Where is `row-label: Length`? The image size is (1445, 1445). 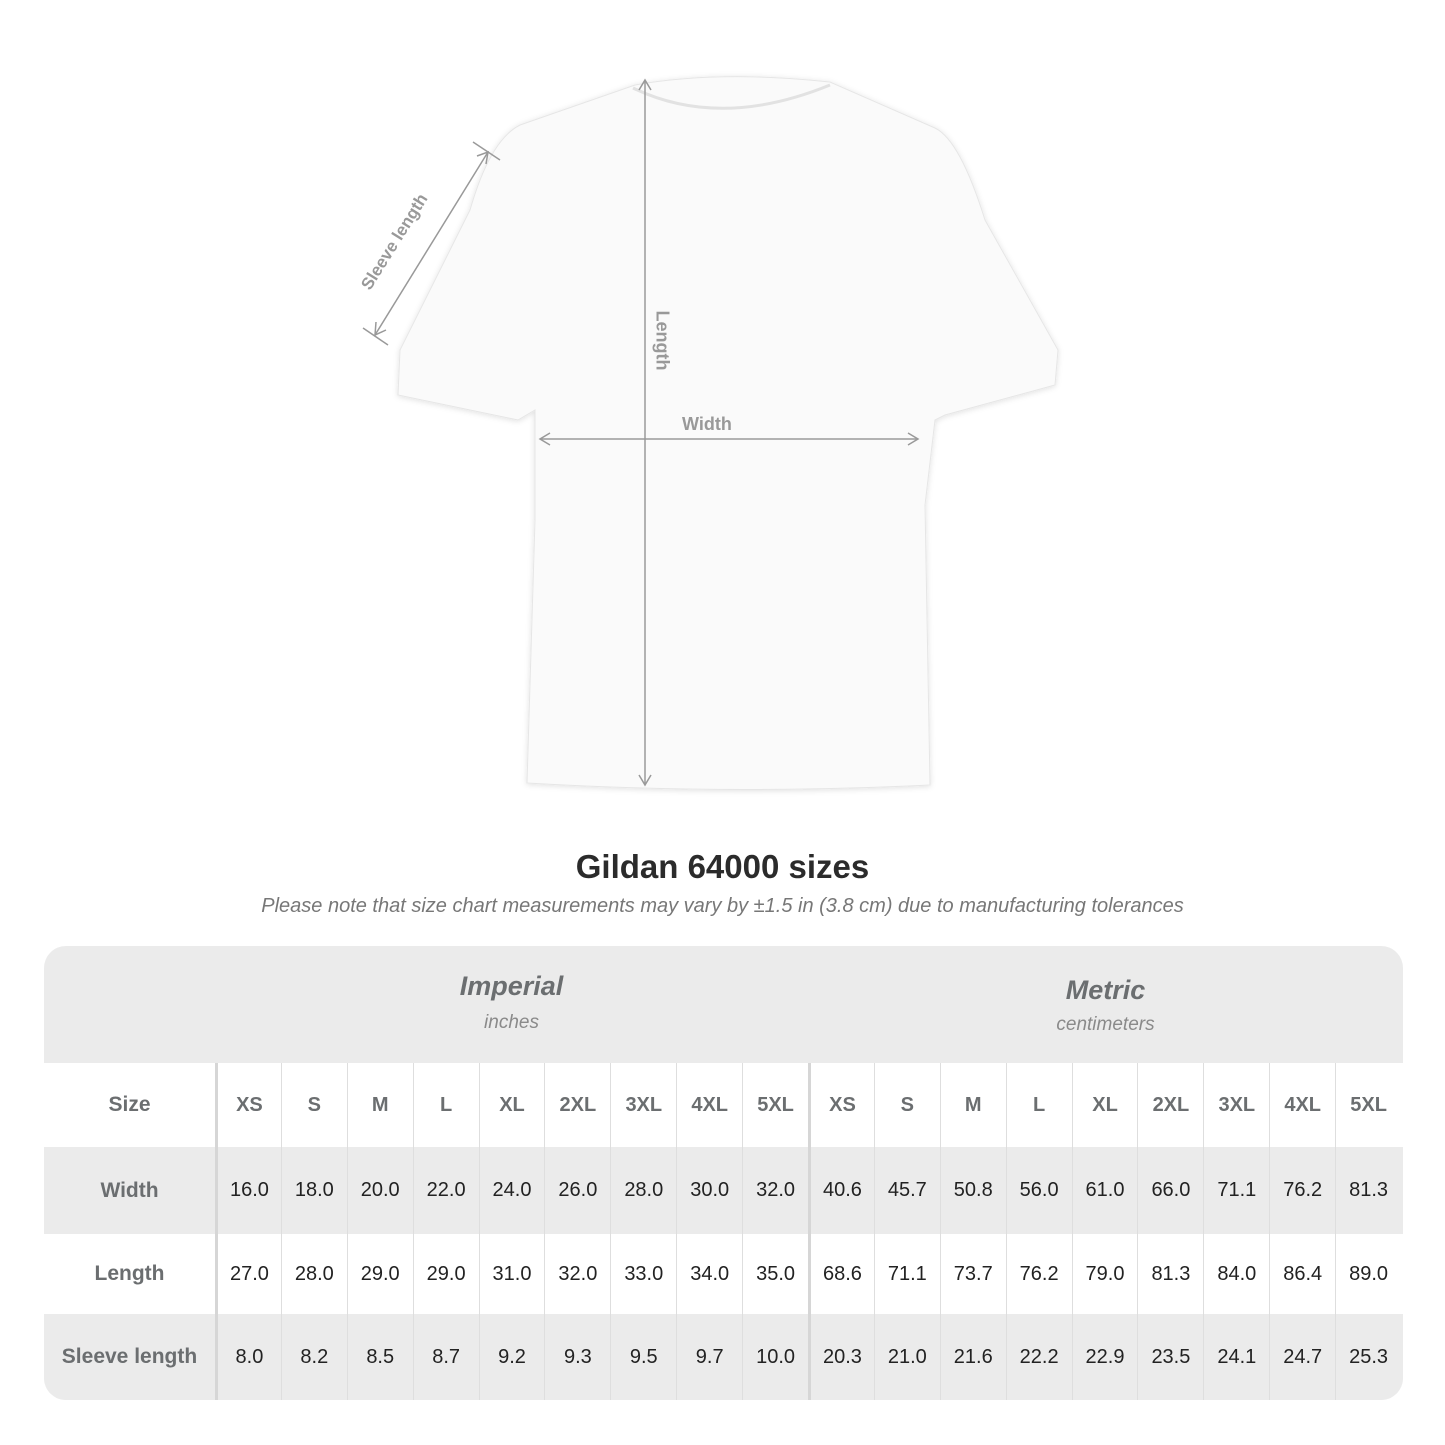
row-label: Length is located at coordinates (129, 1273).